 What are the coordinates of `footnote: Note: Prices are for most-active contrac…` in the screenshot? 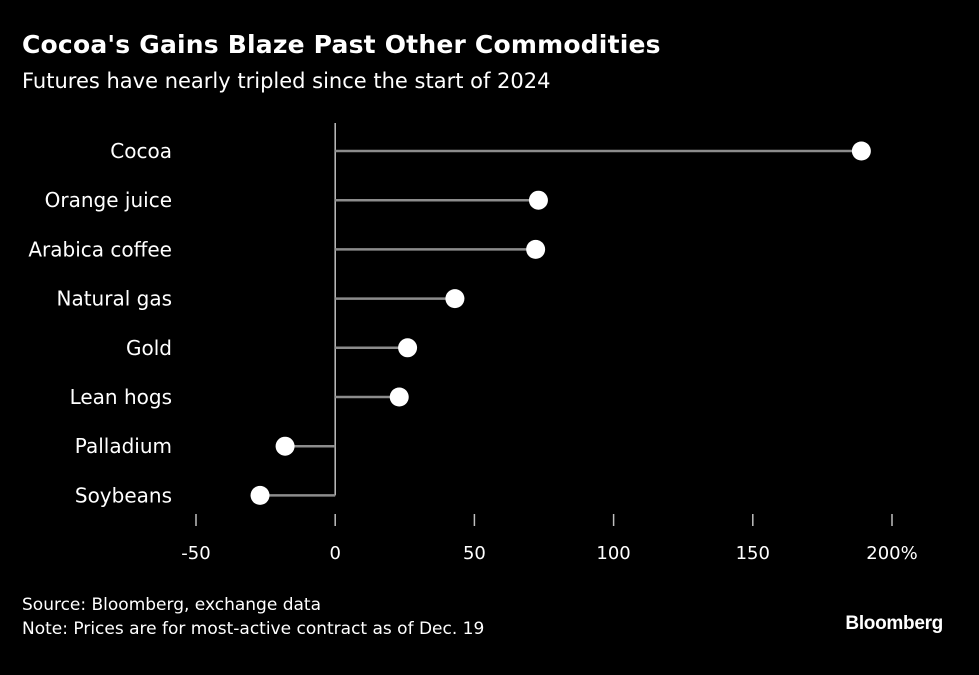 It's located at (253, 629).